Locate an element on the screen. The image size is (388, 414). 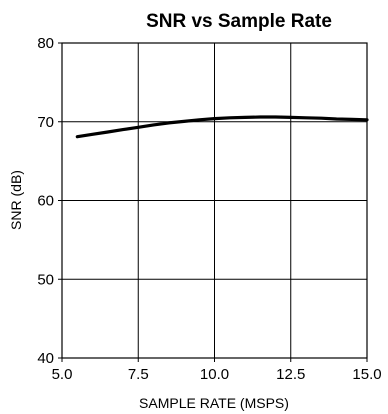
y-tick-label: 80 is located at coordinates (45, 43).